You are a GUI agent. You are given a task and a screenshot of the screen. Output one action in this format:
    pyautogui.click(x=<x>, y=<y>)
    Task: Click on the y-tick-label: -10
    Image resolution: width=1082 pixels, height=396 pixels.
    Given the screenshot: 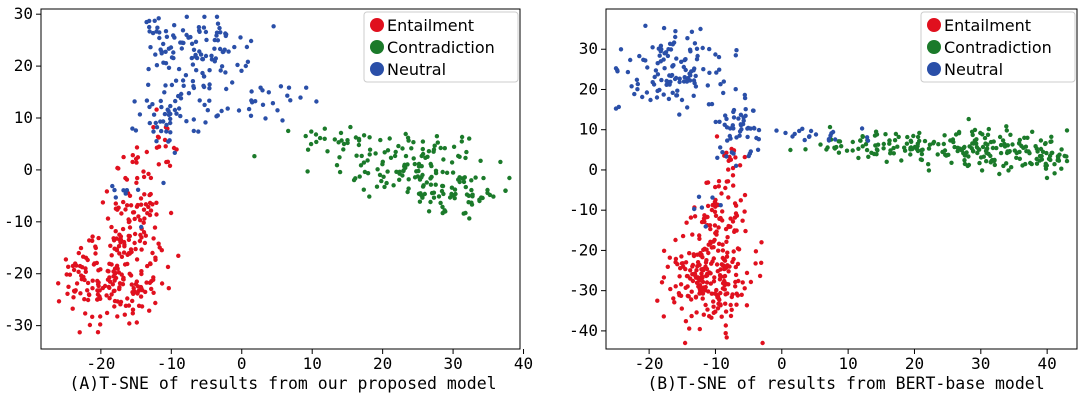 What is the action you would take?
    pyautogui.click(x=18, y=221)
    